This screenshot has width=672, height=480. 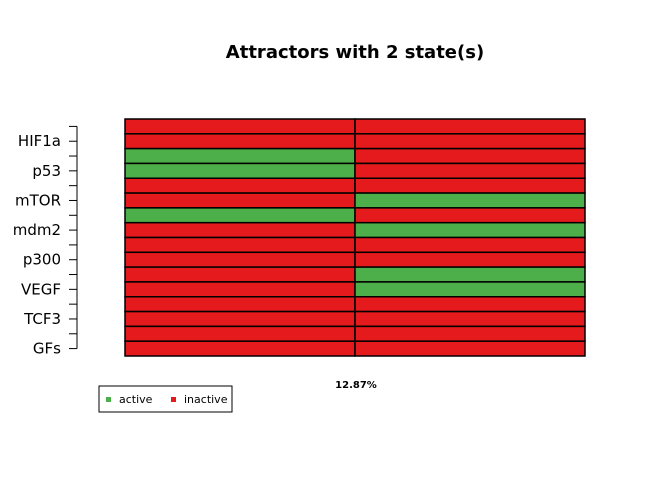 I want to click on legend: active inactive, so click(x=165, y=399).